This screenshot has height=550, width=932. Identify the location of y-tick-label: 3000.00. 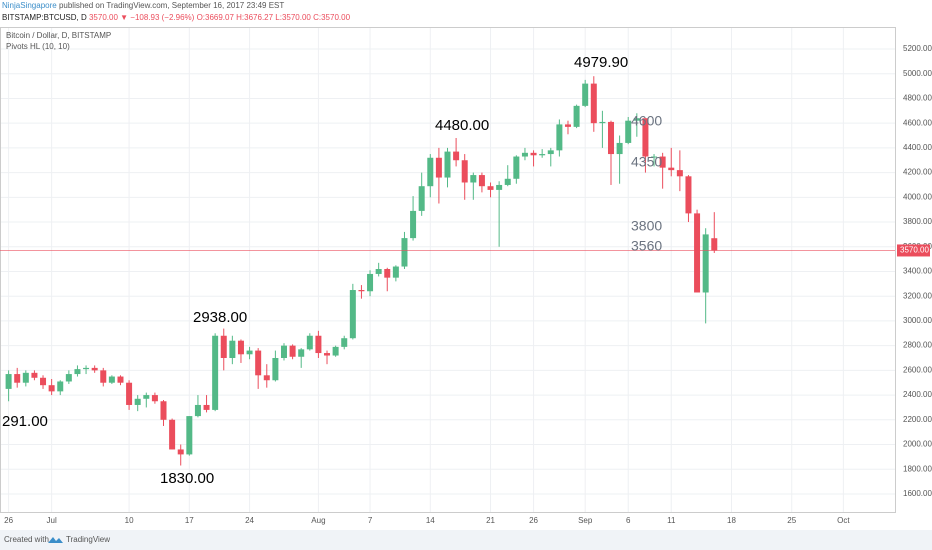
(917, 320).